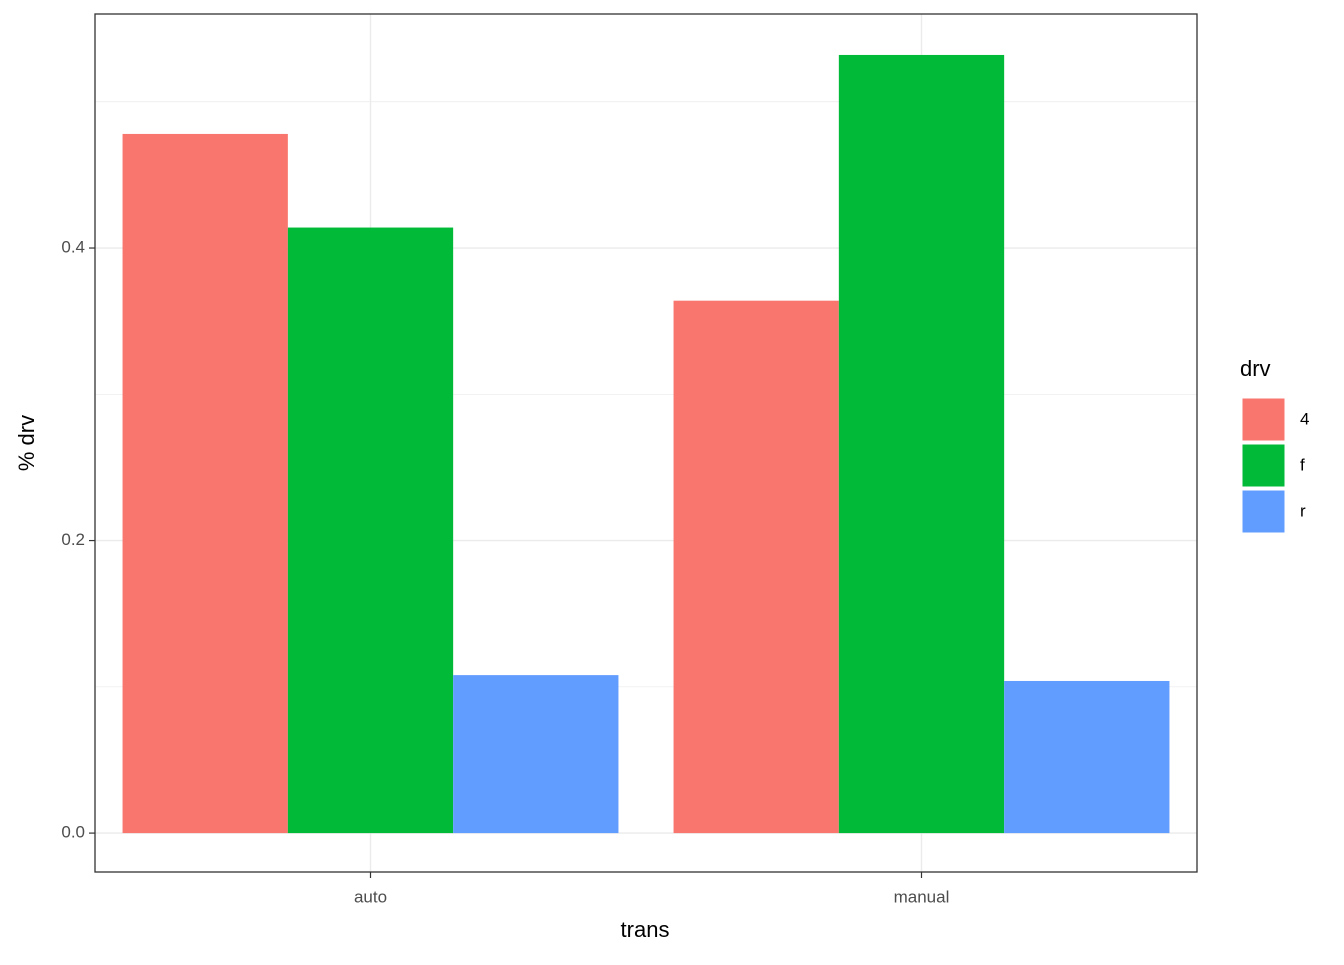 This screenshot has height=965, width=1344. Describe the element at coordinates (73, 832) in the screenshot. I see `y-tick-label: 0.0` at that location.